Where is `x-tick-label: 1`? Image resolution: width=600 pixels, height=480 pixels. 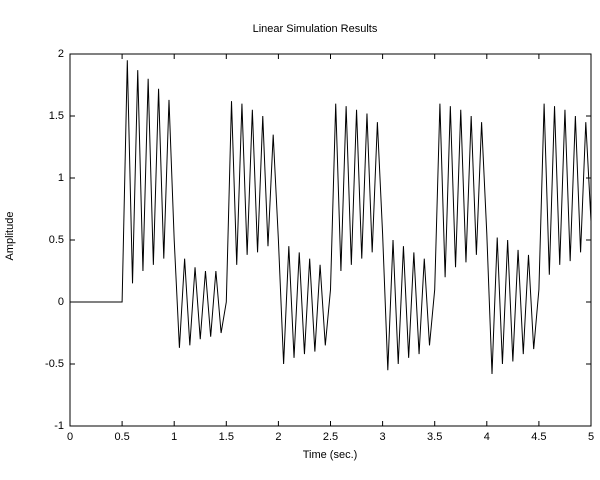
x-tick-label: 1 is located at coordinates (174, 437).